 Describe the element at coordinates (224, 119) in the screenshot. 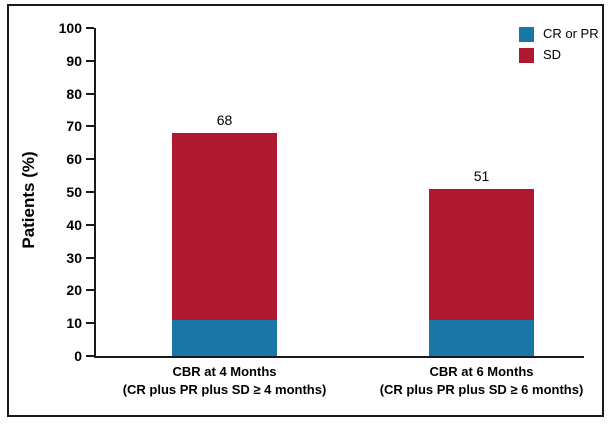

I see `bar-total-label: 68` at that location.